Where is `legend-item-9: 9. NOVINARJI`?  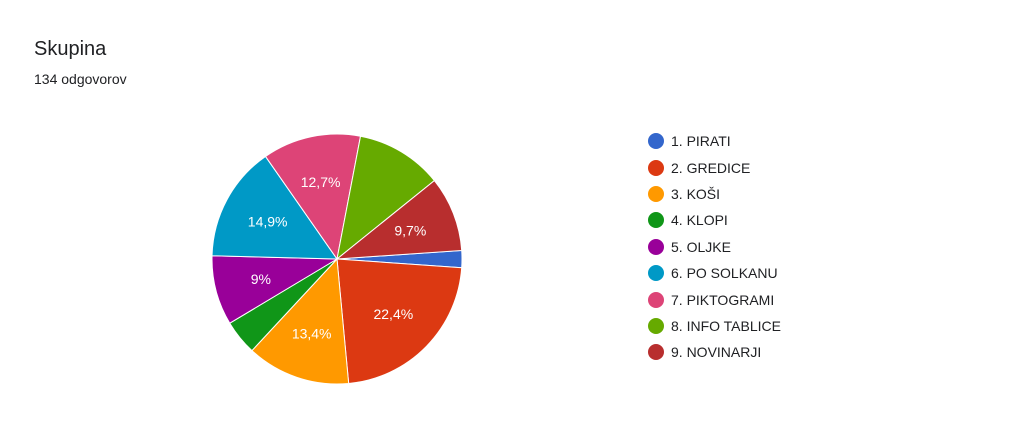 legend-item-9: 9. NOVINARJI is located at coordinates (714, 352).